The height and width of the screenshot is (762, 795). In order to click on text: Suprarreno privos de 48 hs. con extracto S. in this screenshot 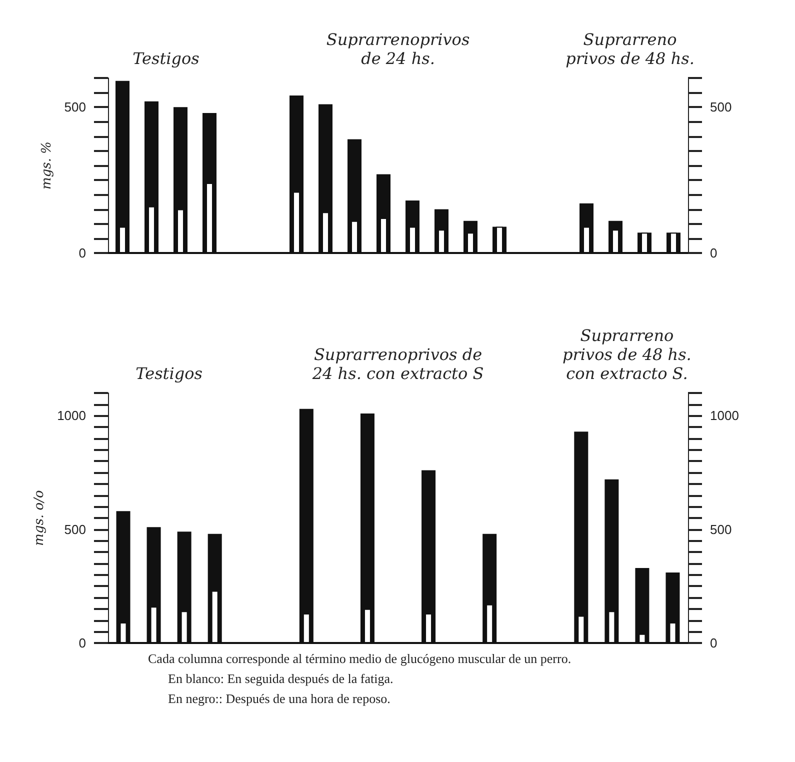, I will do `click(627, 354)`.